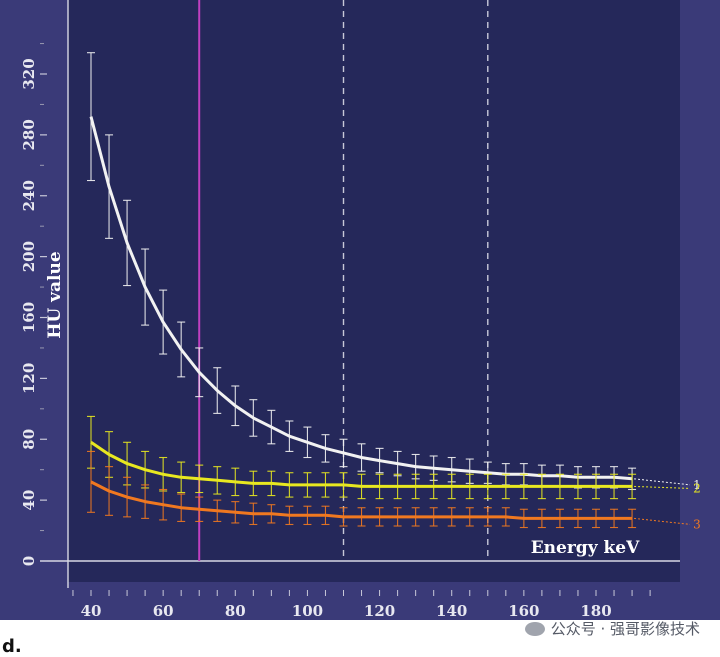 The height and width of the screenshot is (657, 720). Describe the element at coordinates (29, 561) in the screenshot. I see `y-tick-label: 0` at that location.